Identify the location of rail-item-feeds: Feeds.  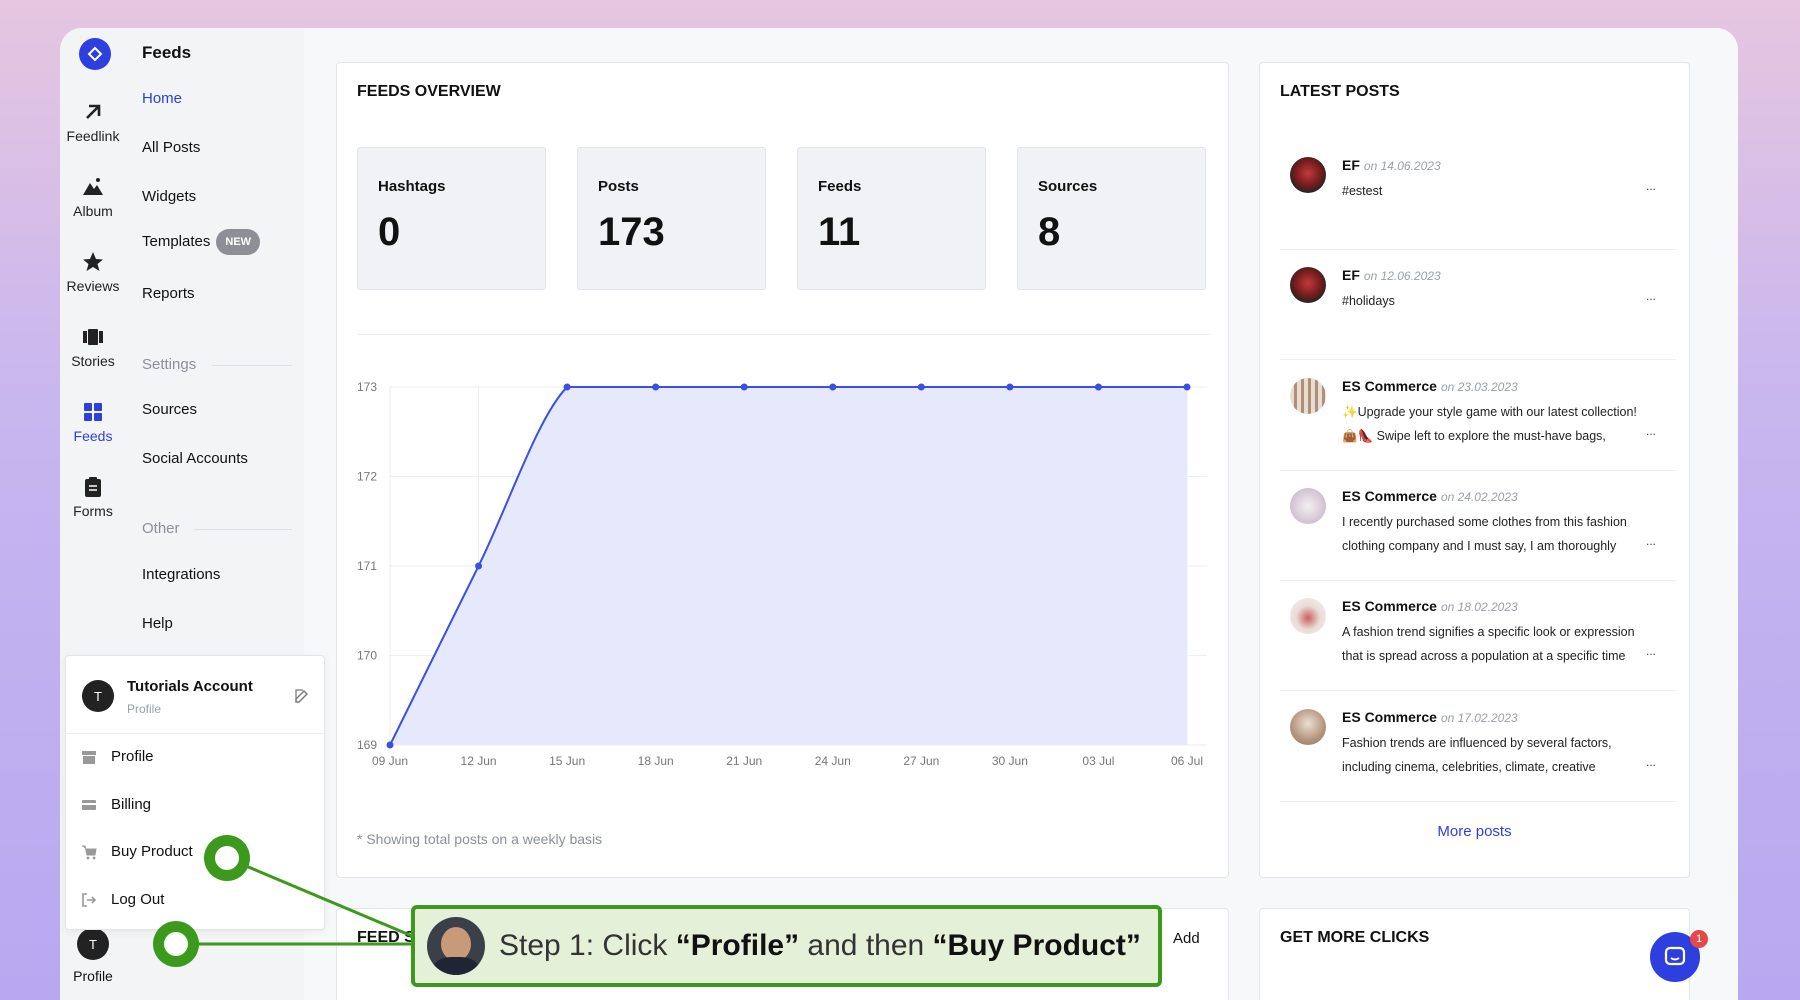
(93, 422).